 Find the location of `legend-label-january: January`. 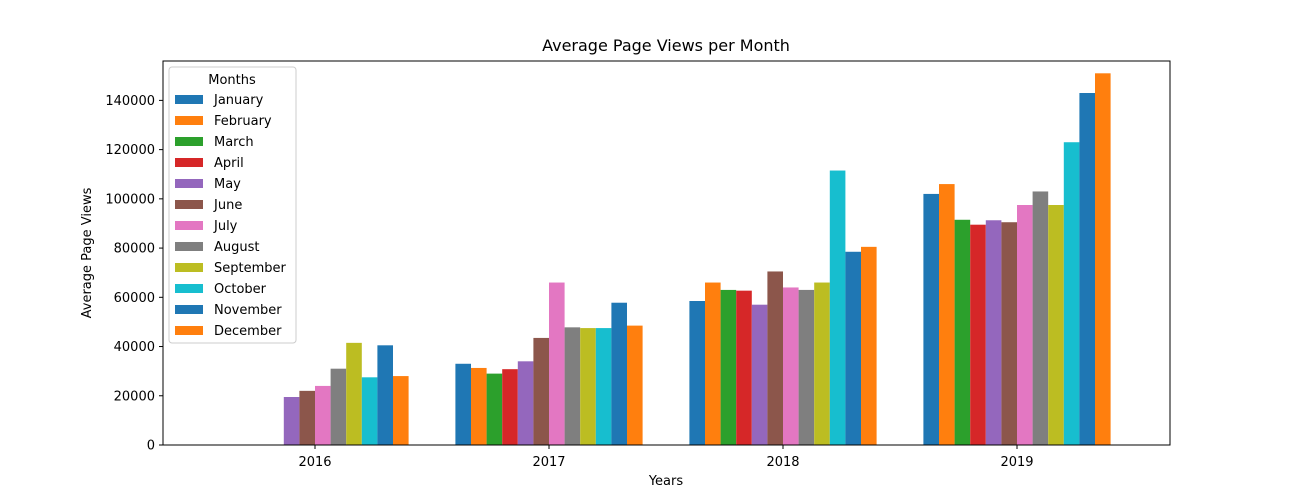

legend-label-january: January is located at coordinates (238, 100).